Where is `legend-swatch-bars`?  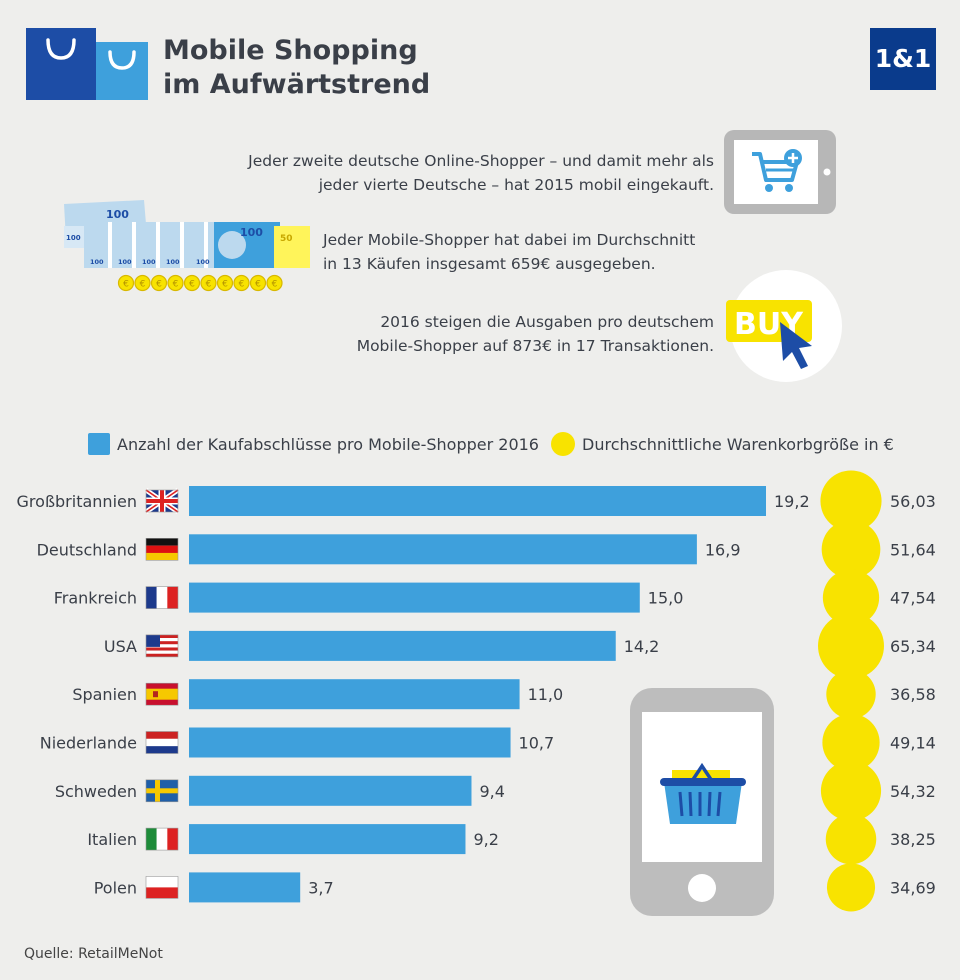 legend-swatch-bars is located at coordinates (99, 444).